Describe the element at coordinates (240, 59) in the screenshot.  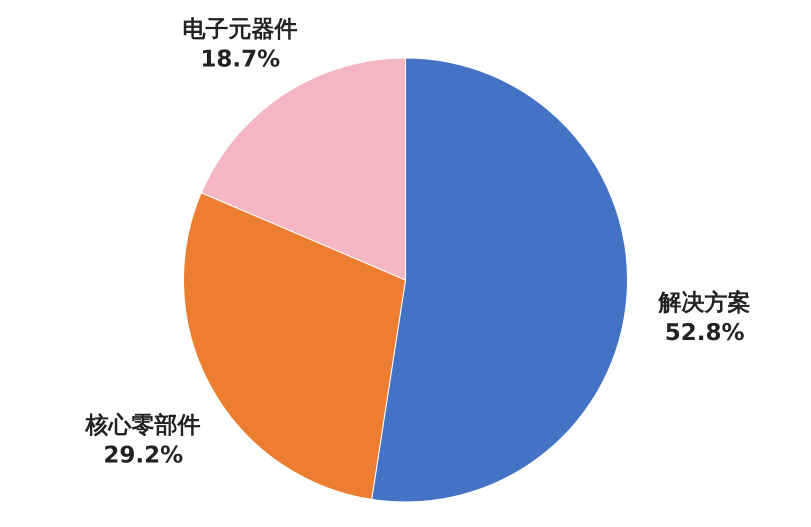
I see `data-label: 18.7%` at that location.